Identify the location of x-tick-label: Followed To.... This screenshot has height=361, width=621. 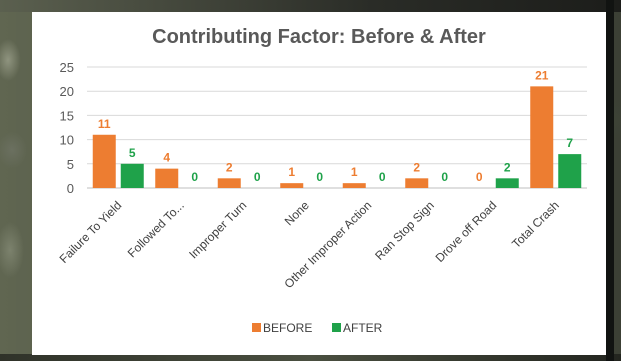
(156, 229).